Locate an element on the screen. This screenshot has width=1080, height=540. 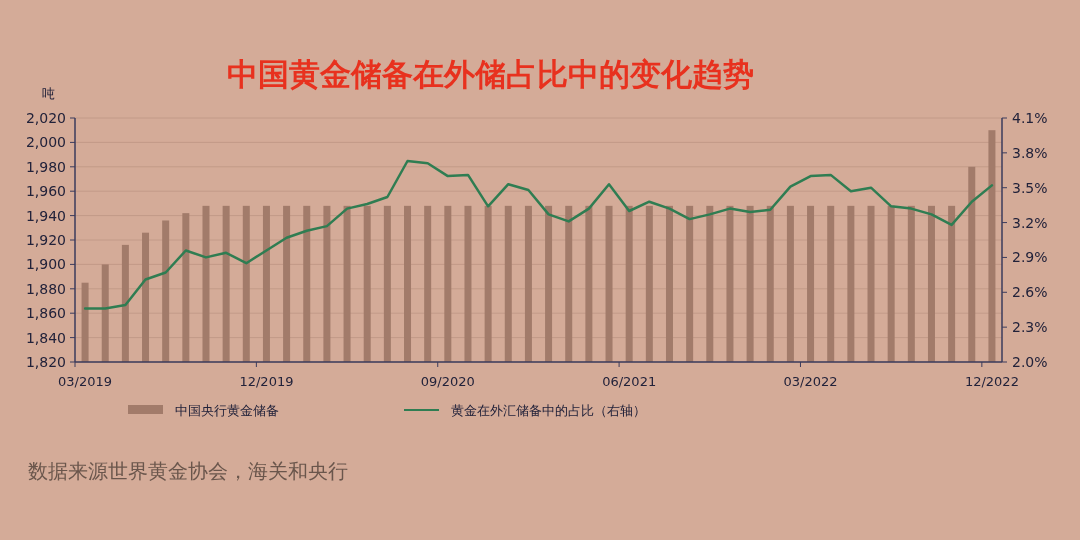
x-tick-label: 03/2019 is located at coordinates (85, 381).